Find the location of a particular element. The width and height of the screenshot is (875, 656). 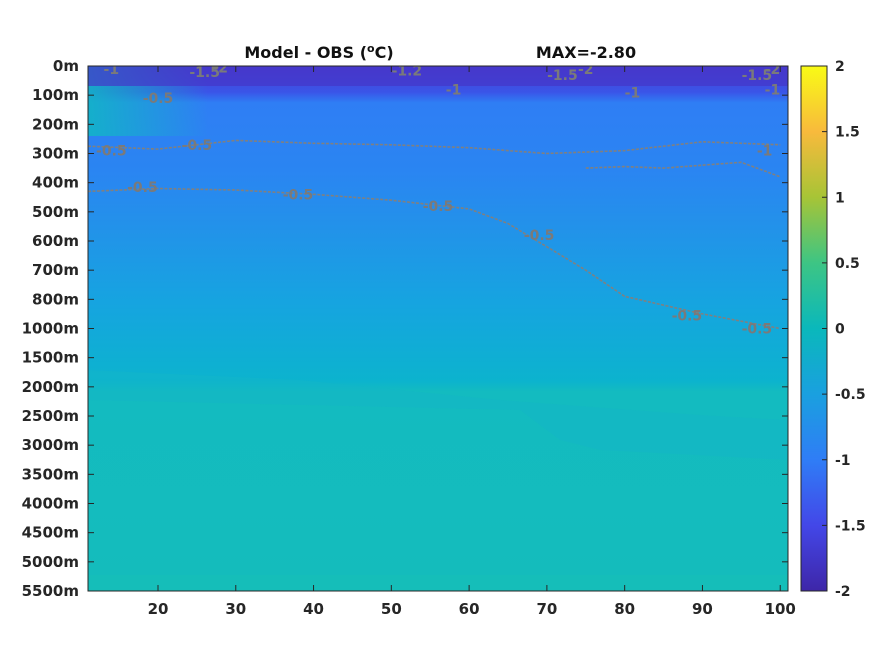

y-tick-label: 2500m is located at coordinates (50, 416).